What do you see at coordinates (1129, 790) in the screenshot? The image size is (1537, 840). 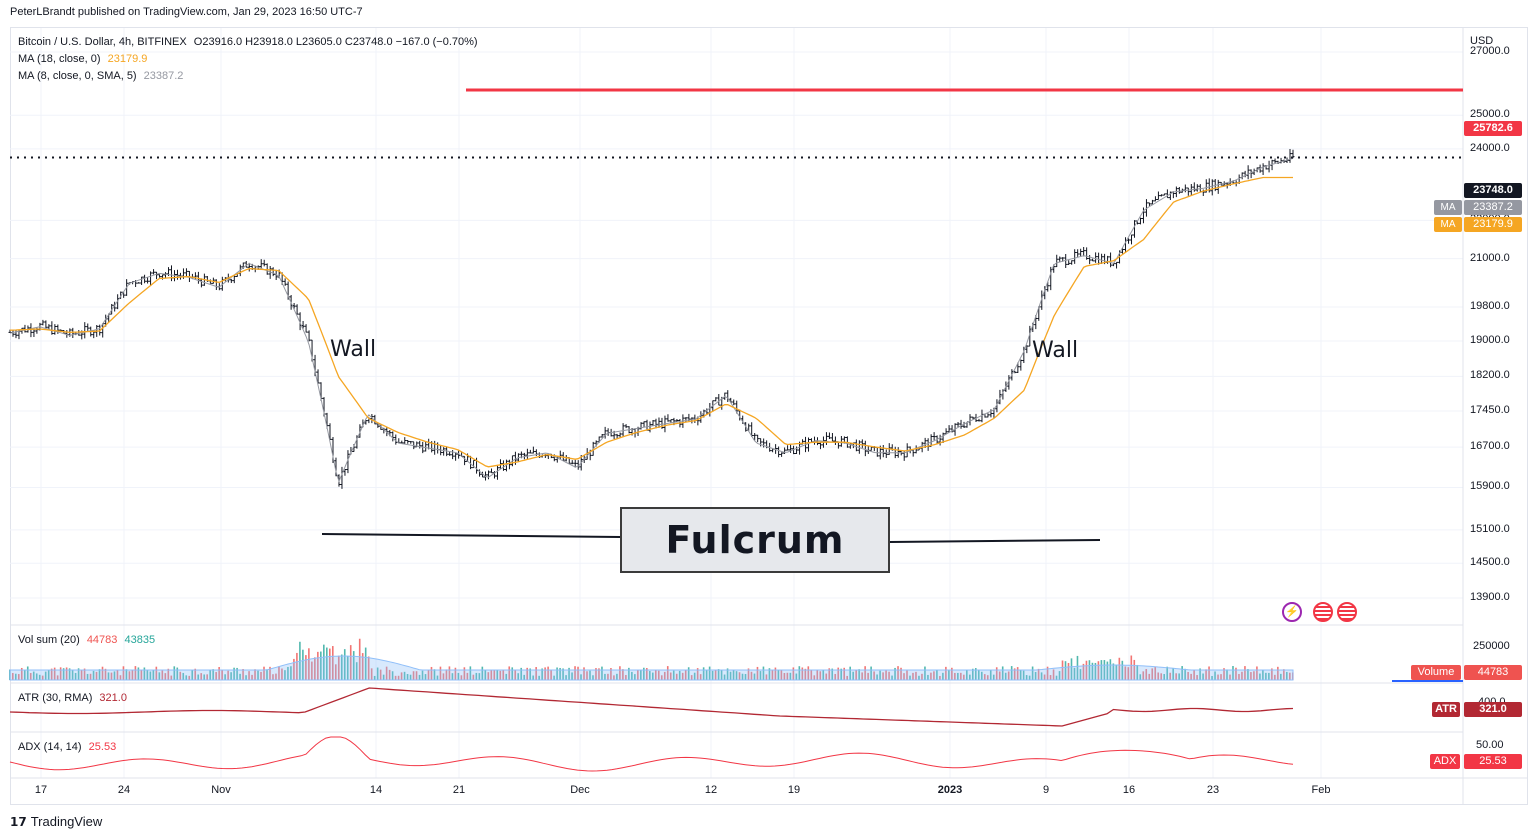 I see `time-tick-label: 16` at bounding box center [1129, 790].